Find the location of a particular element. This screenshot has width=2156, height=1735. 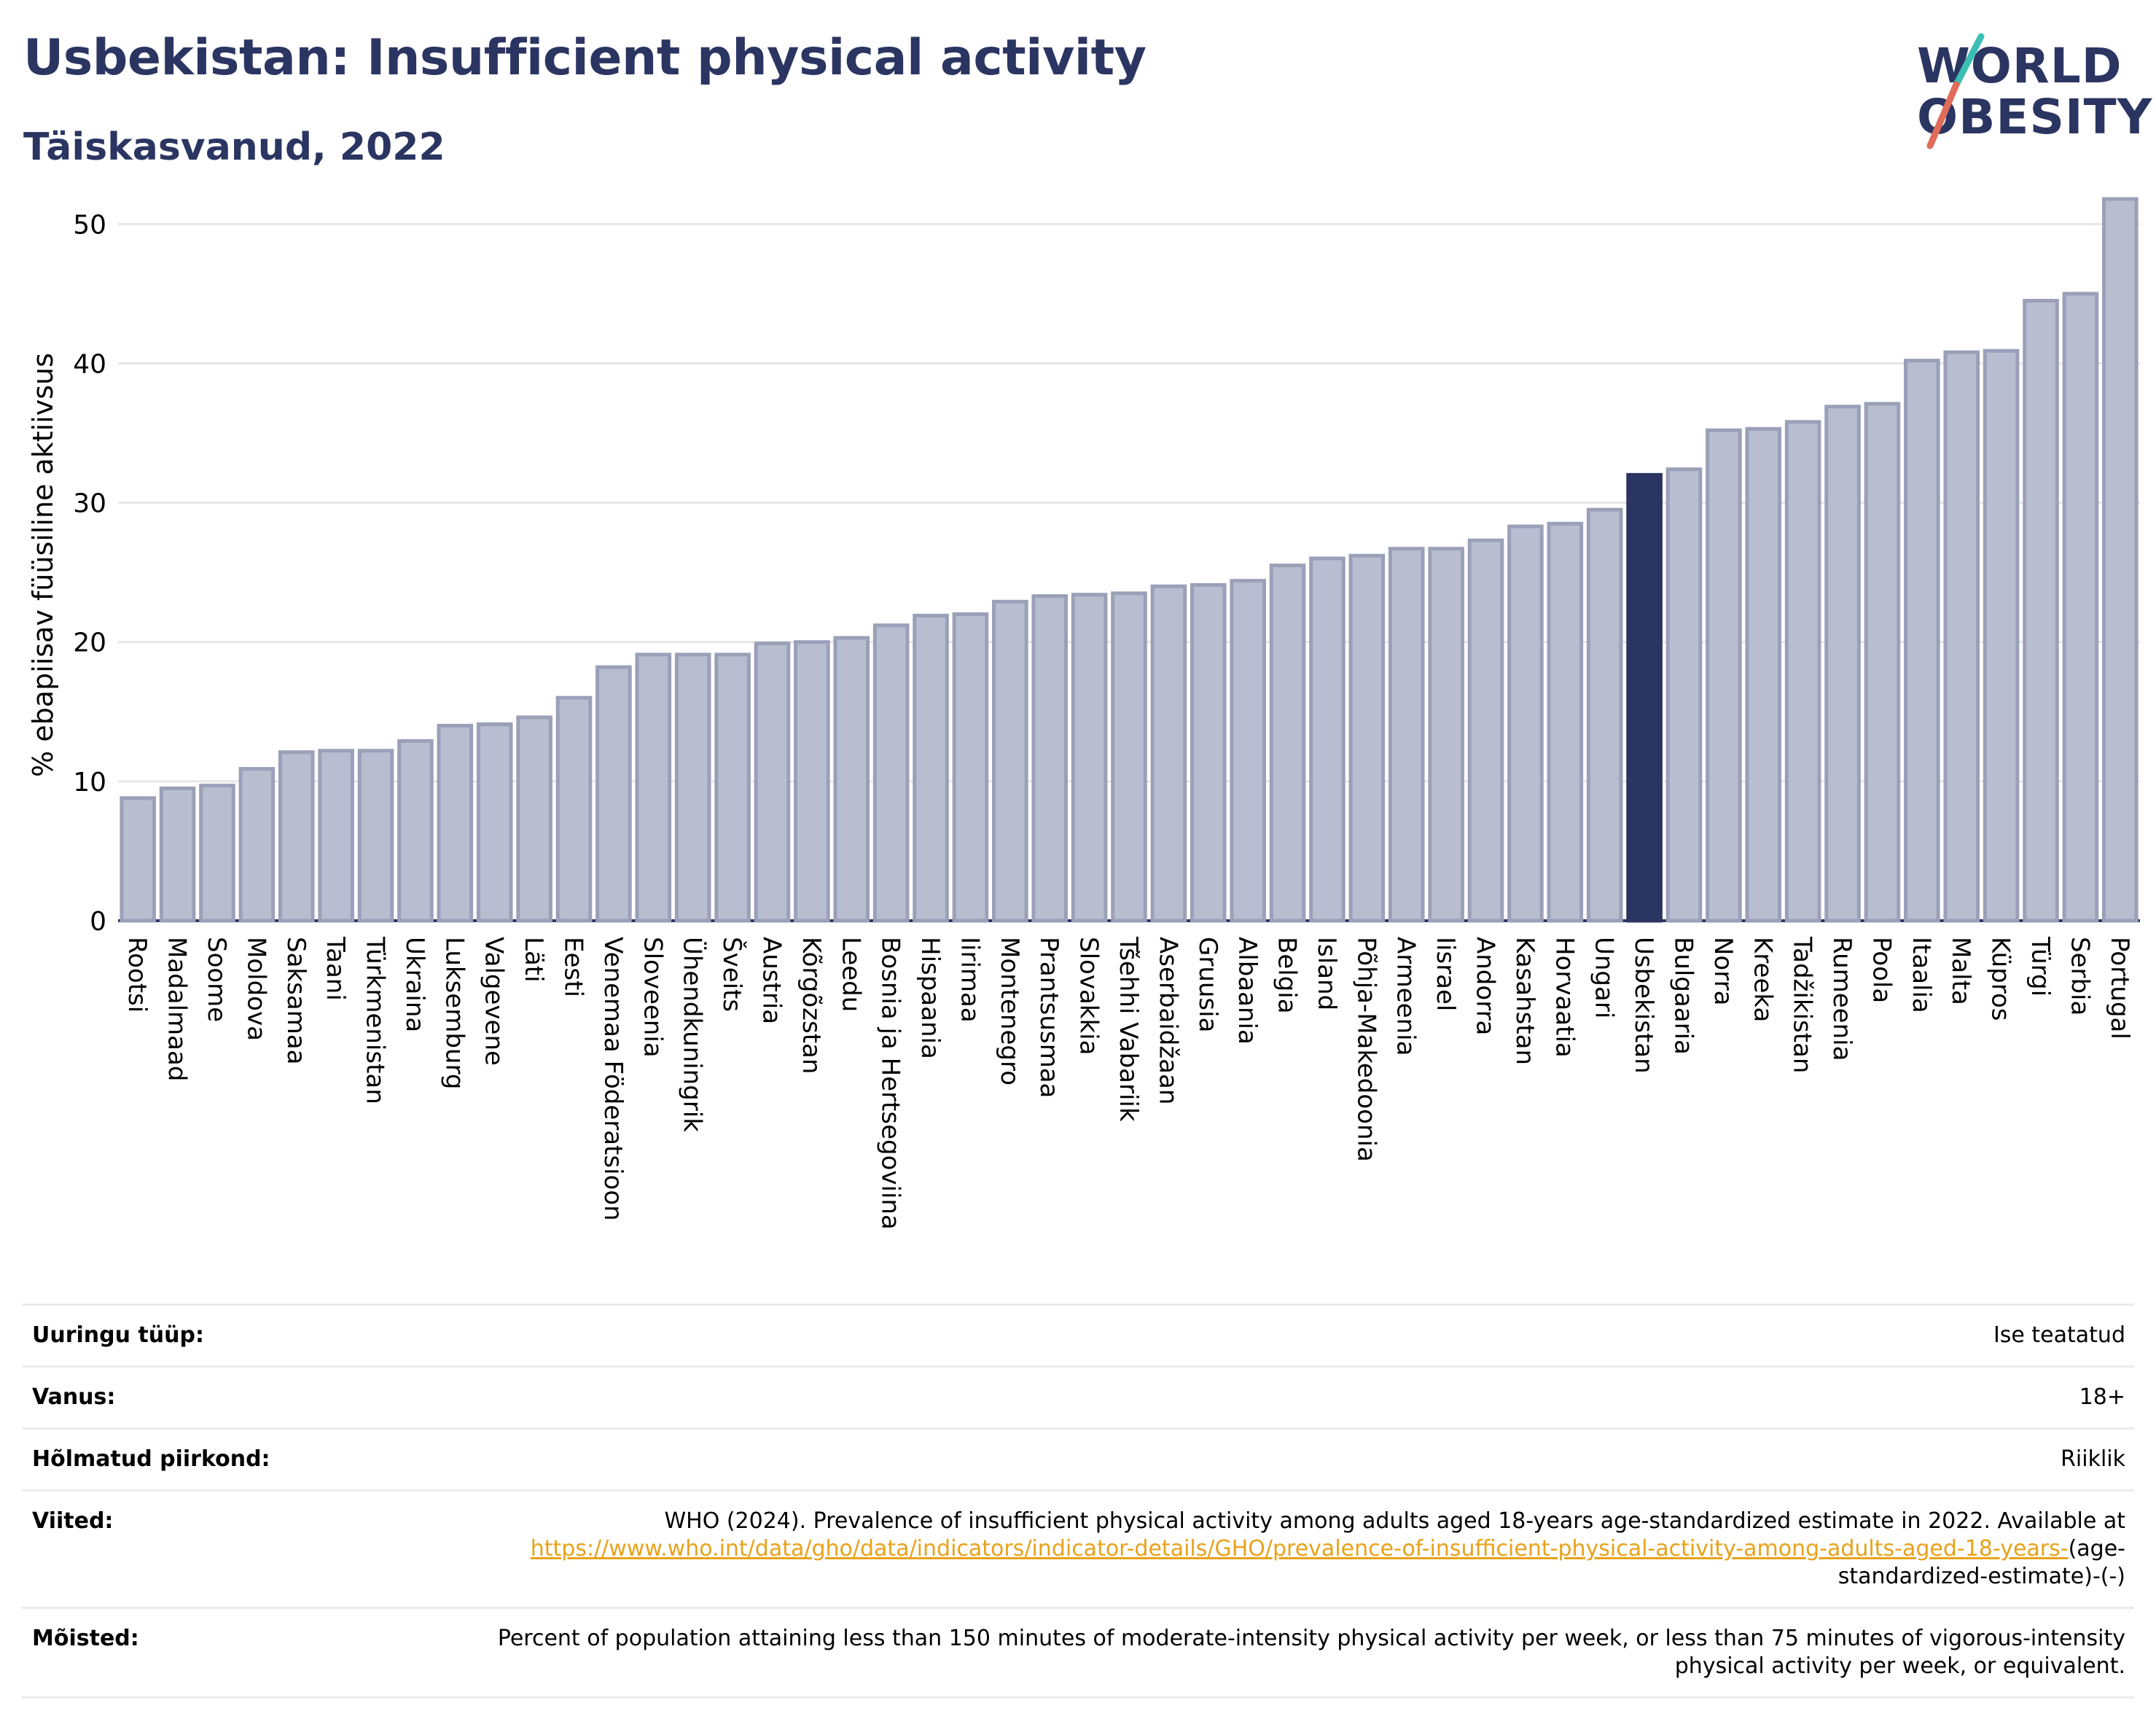

page-subtitle: Täiskasvanud, 2022 is located at coordinates (234, 147).